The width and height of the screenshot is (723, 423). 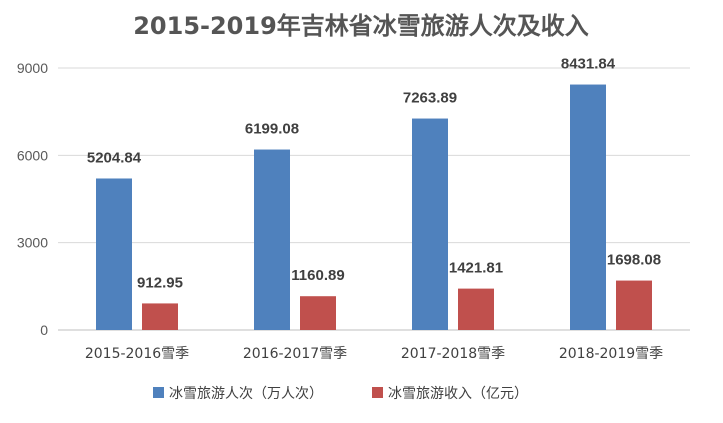 I want to click on data-label: 8431.84, so click(x=588, y=64).